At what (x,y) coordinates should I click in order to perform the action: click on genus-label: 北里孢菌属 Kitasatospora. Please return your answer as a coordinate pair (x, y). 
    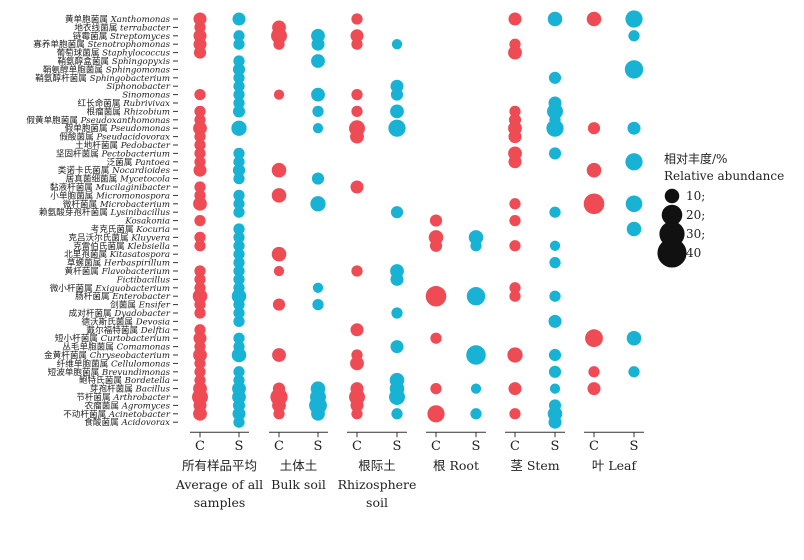
    Looking at the image, I should click on (117, 254).